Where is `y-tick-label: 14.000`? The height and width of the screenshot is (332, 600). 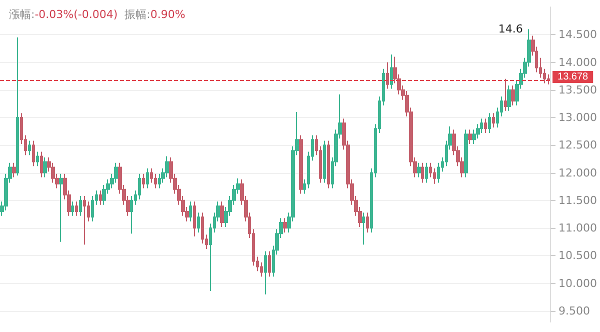 y-tick-label: 14.000 is located at coordinates (578, 62).